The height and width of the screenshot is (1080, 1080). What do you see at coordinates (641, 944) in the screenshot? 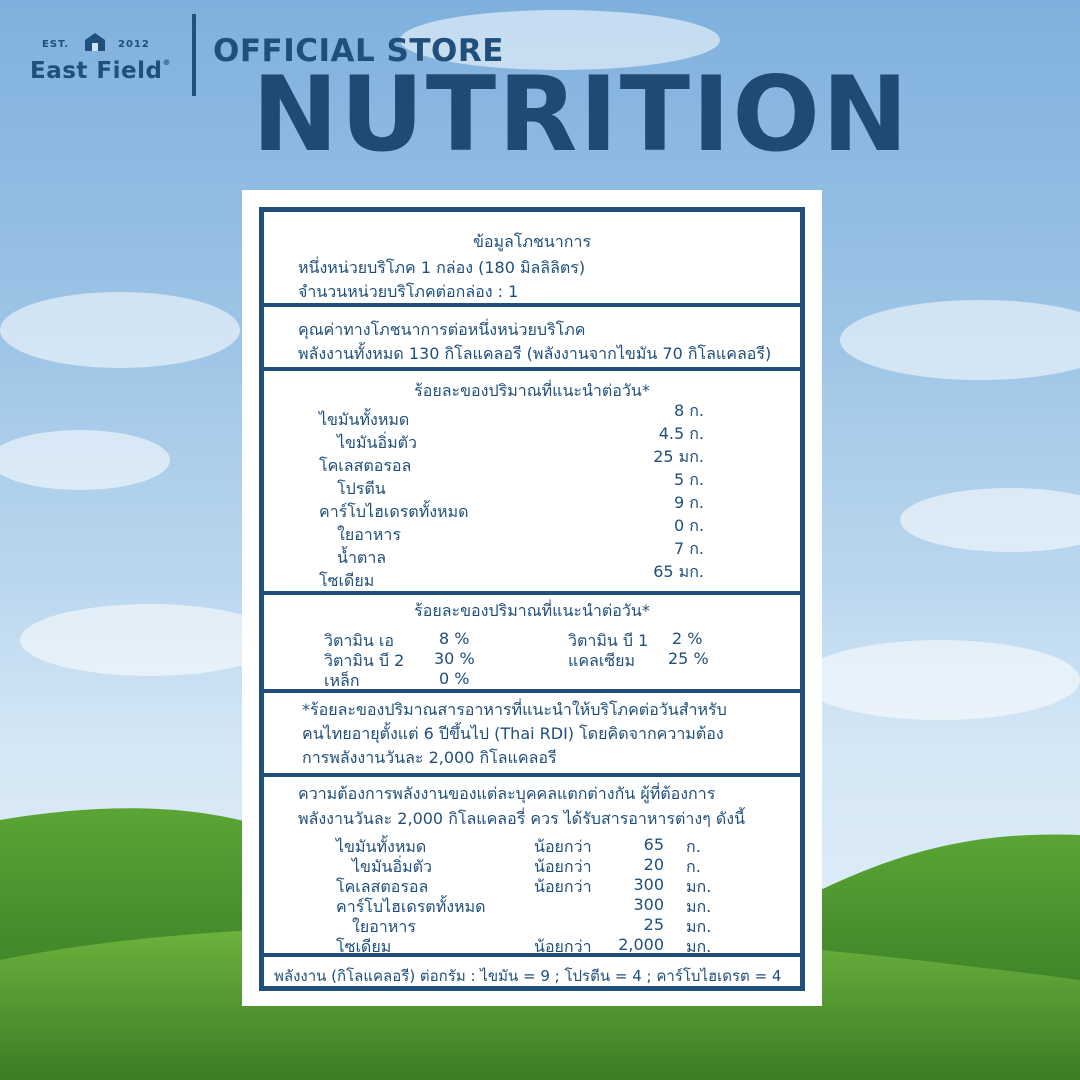
I see `req-amount: 2,000` at bounding box center [641, 944].